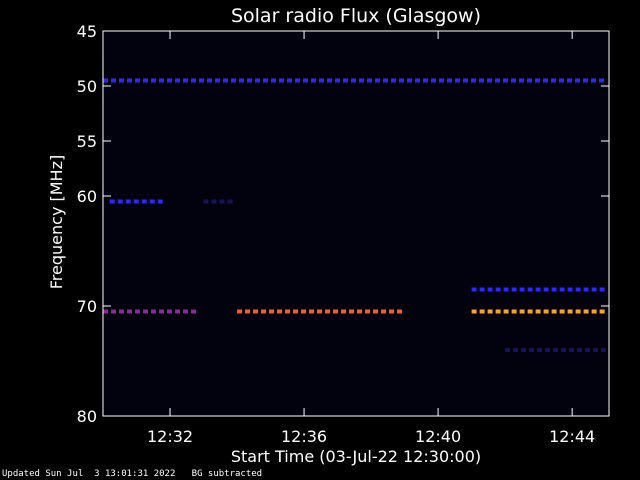 The width and height of the screenshot is (640, 480). I want to click on x-tick-label: 12:44, so click(572, 436).